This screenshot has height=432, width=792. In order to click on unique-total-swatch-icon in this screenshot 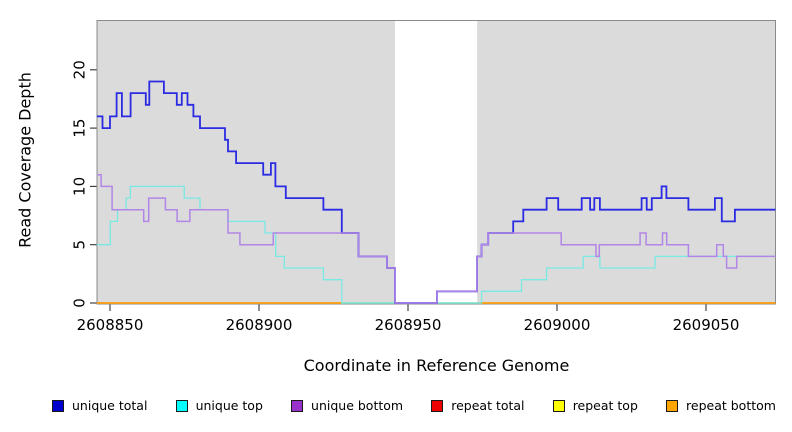, I will do `click(58, 405)`.